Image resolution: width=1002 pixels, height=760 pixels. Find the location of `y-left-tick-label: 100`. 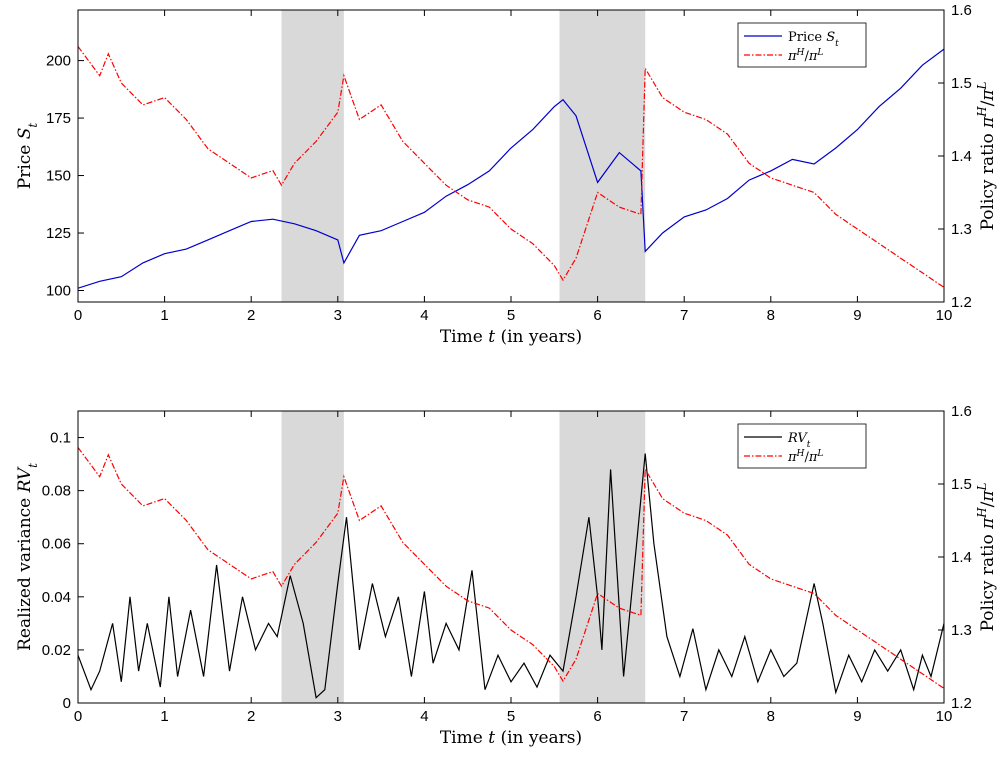

y-left-tick-label: 100 is located at coordinates (58, 291).